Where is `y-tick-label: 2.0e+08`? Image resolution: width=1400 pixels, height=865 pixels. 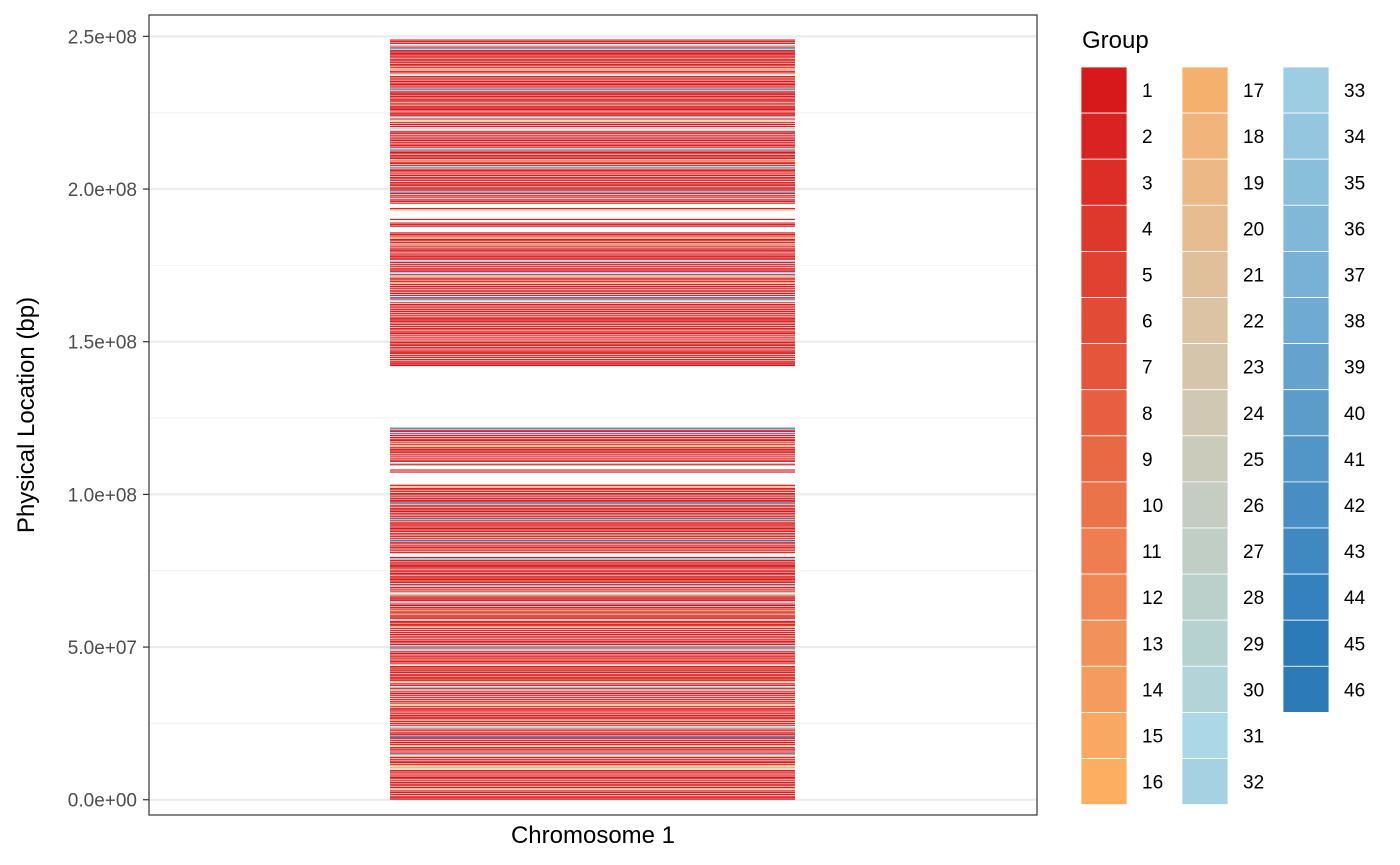 y-tick-label: 2.0e+08 is located at coordinates (102, 190).